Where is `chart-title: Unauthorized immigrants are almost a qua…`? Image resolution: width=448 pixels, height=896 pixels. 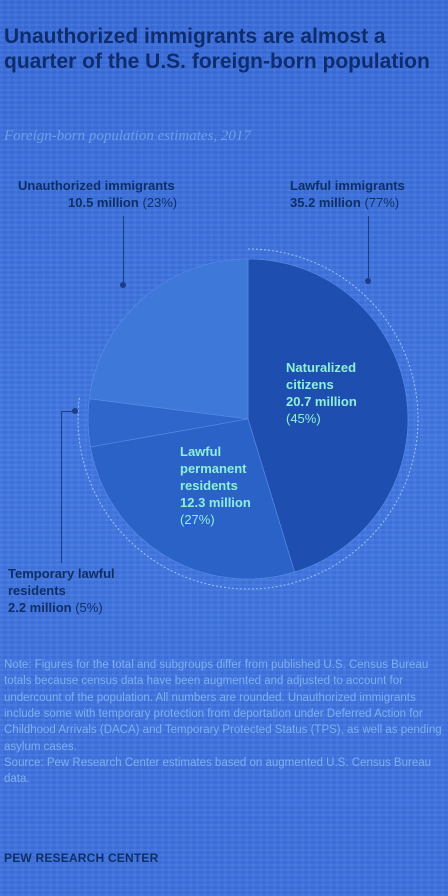
chart-title: Unauthorized immigrants are almost a qua… is located at coordinates (217, 49).